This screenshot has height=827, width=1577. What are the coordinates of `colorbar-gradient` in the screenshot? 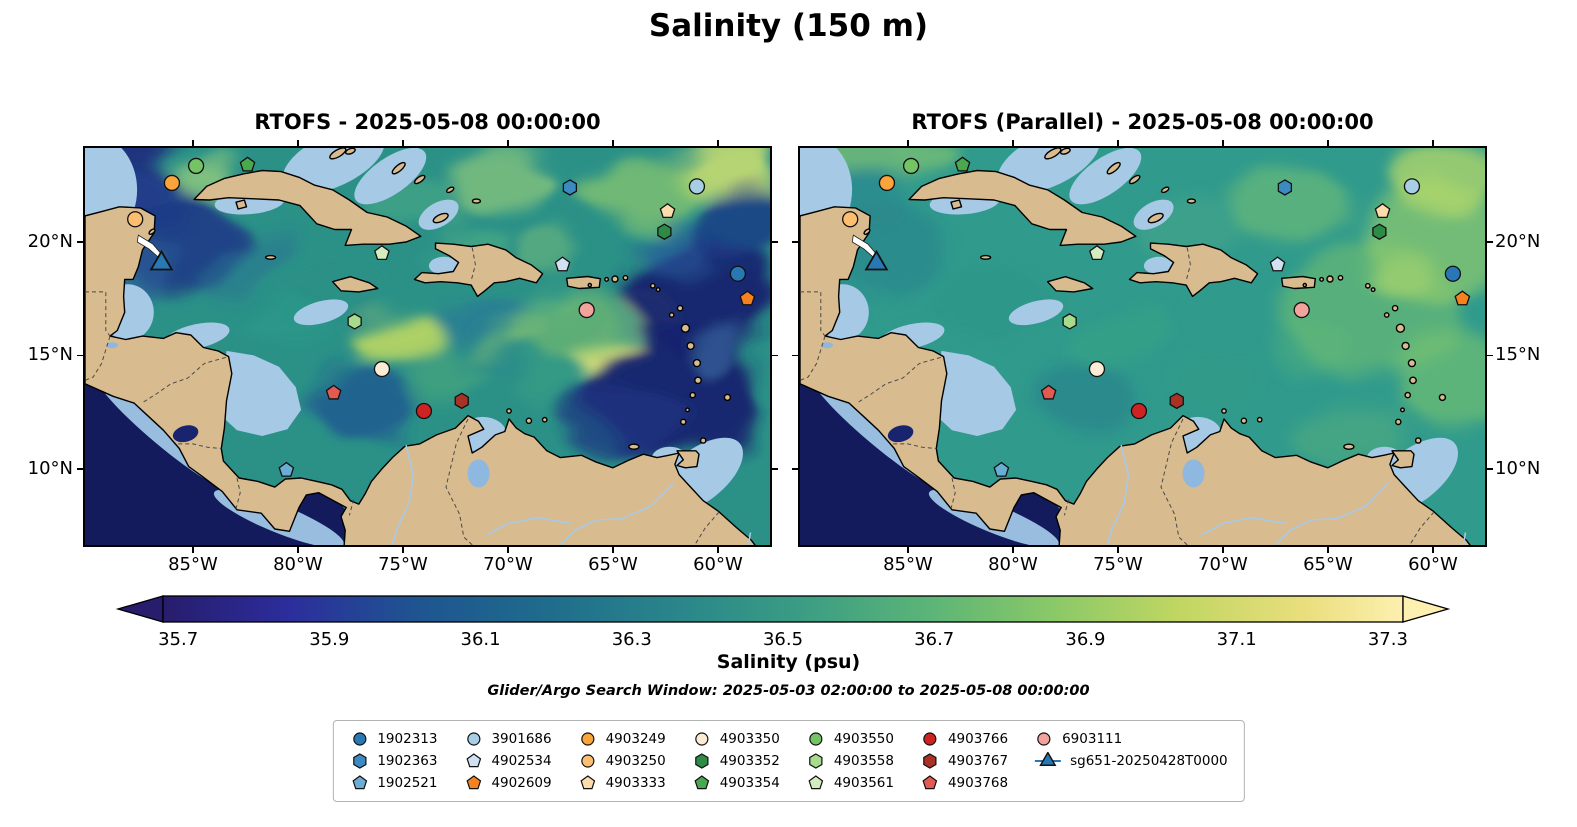 It's located at (783, 609).